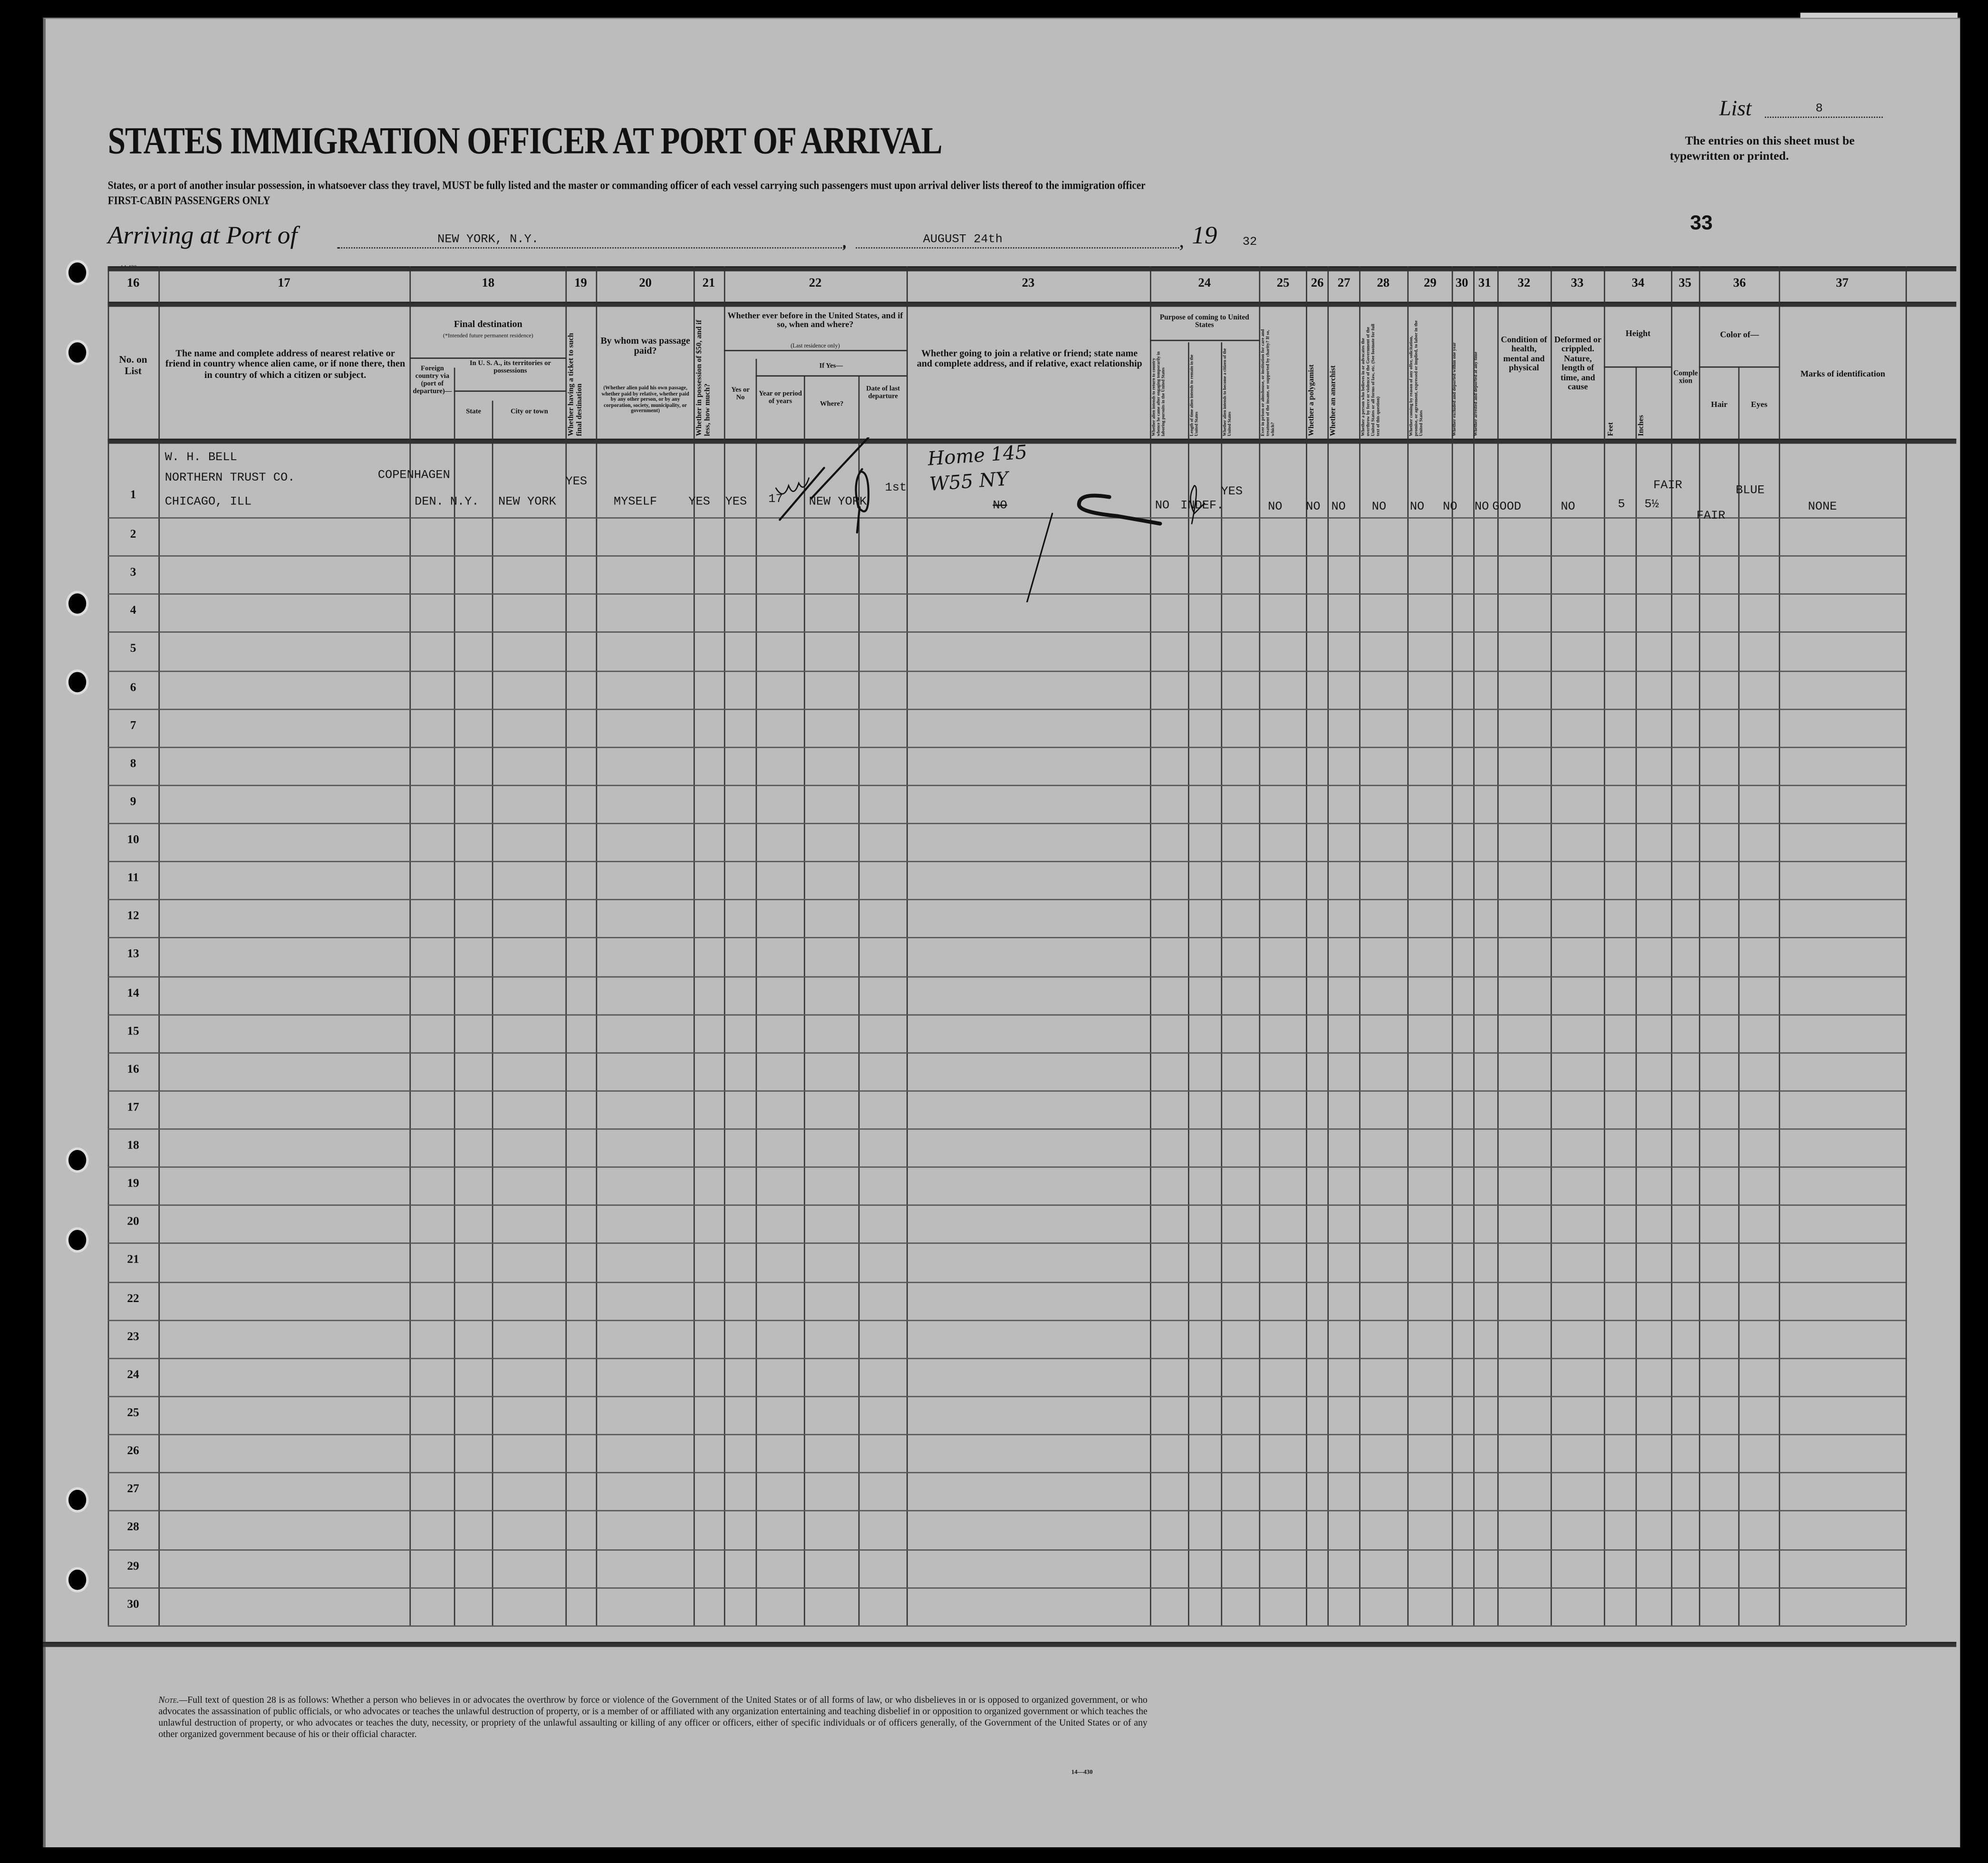  I want to click on port-line, so click(591, 248).